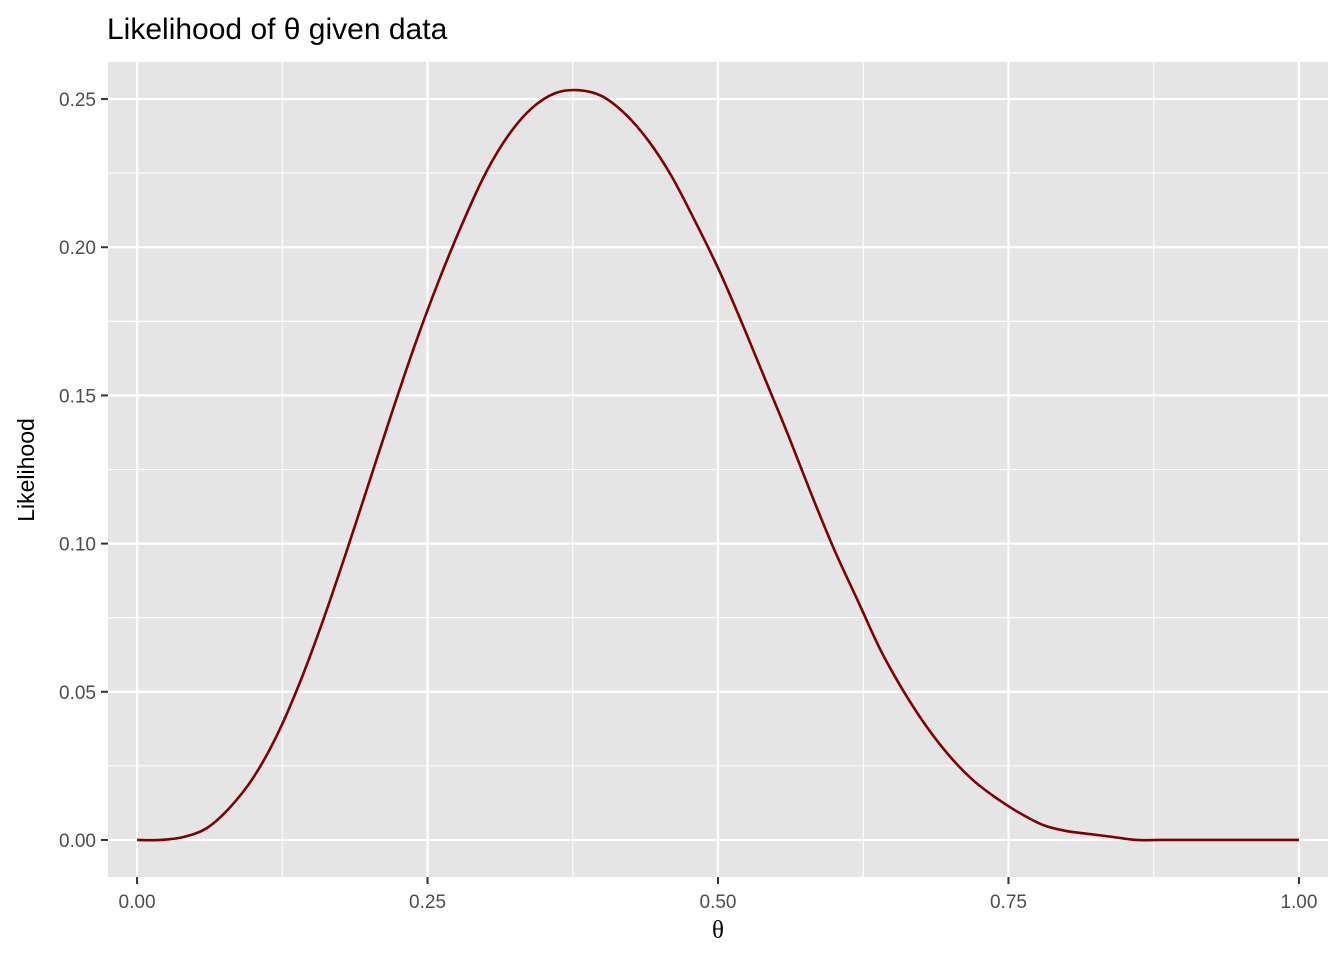  What do you see at coordinates (77, 248) in the screenshot?
I see `y-tick-label: 0.20` at bounding box center [77, 248].